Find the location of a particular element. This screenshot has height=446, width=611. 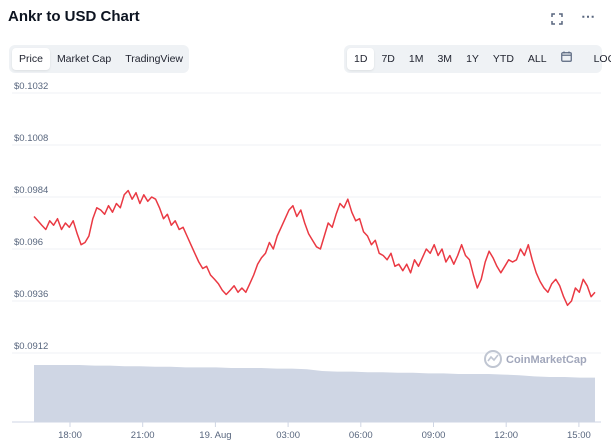

range-all: ALL is located at coordinates (537, 59).